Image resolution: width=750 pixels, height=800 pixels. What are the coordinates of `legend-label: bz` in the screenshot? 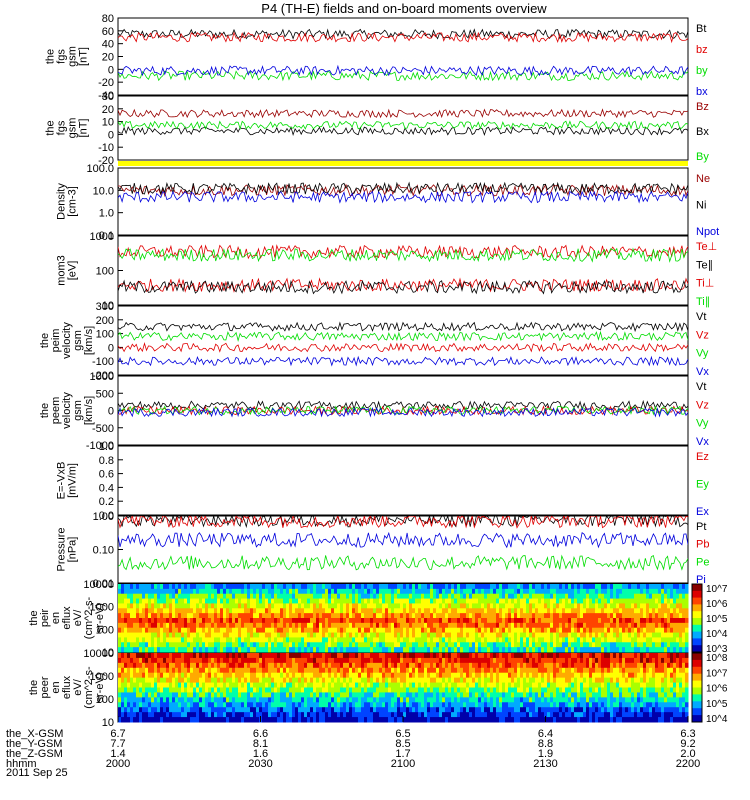 It's located at (702, 50).